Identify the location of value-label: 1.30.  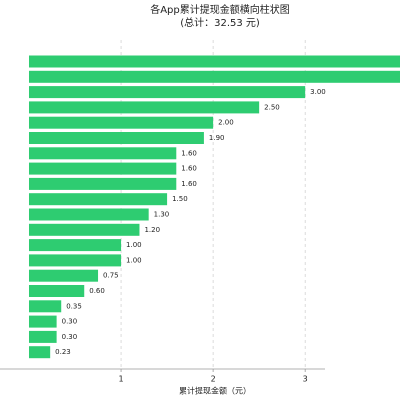
(162, 215).